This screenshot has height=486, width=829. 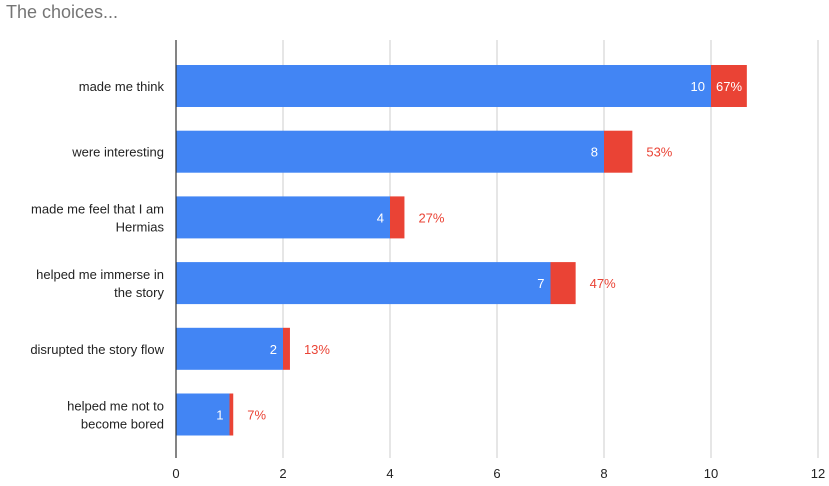 What do you see at coordinates (122, 424) in the screenshot?
I see `category-label: become bored` at bounding box center [122, 424].